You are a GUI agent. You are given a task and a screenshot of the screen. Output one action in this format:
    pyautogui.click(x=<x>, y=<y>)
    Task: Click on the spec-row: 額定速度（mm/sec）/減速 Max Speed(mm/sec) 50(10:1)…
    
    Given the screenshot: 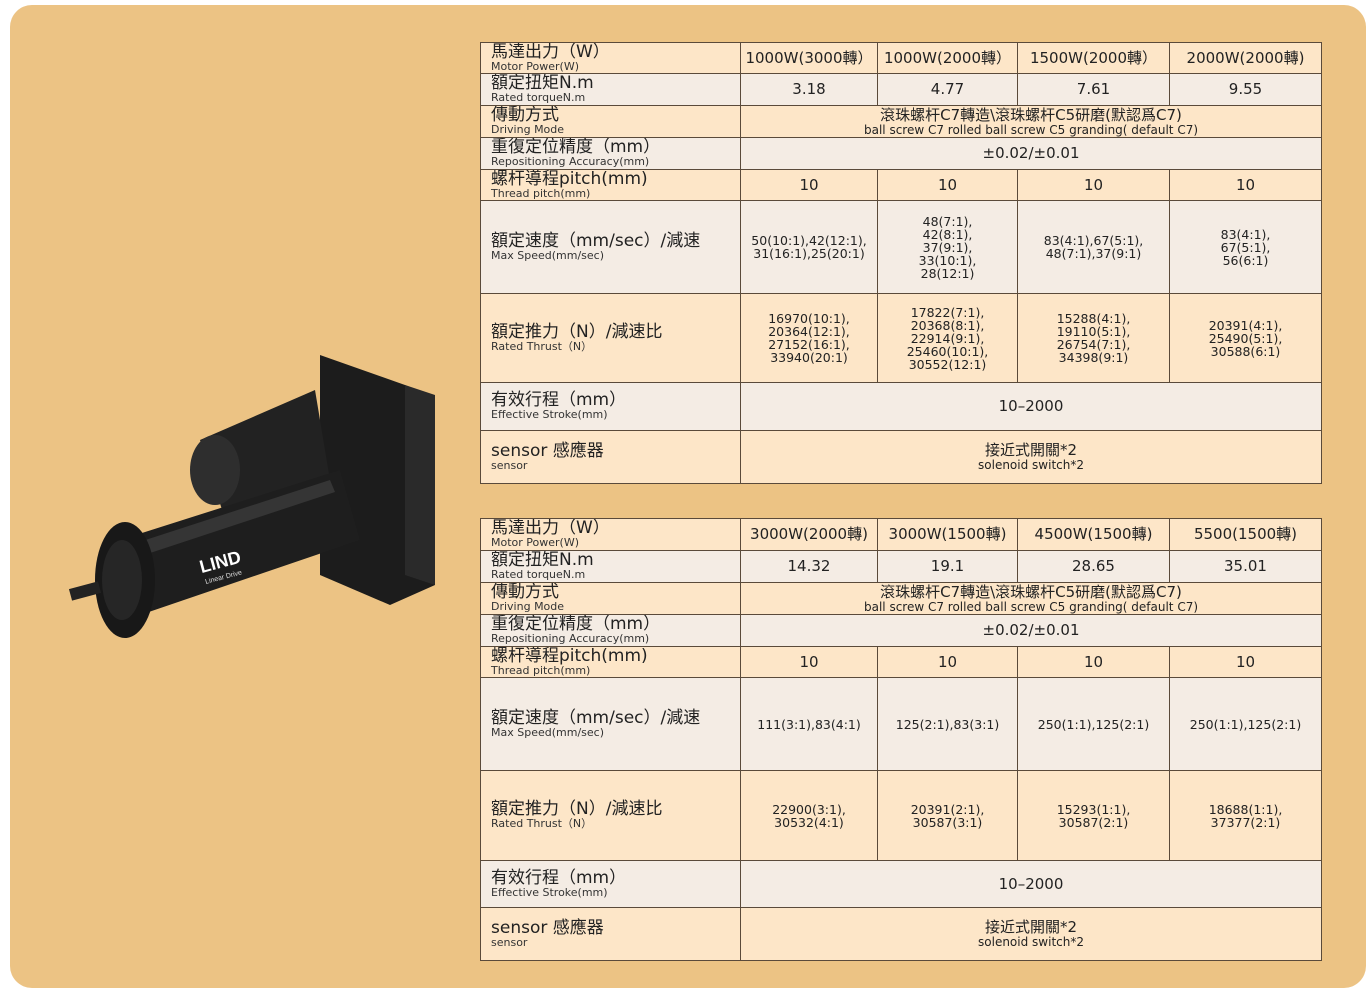 What is the action you would take?
    pyautogui.click(x=901, y=247)
    